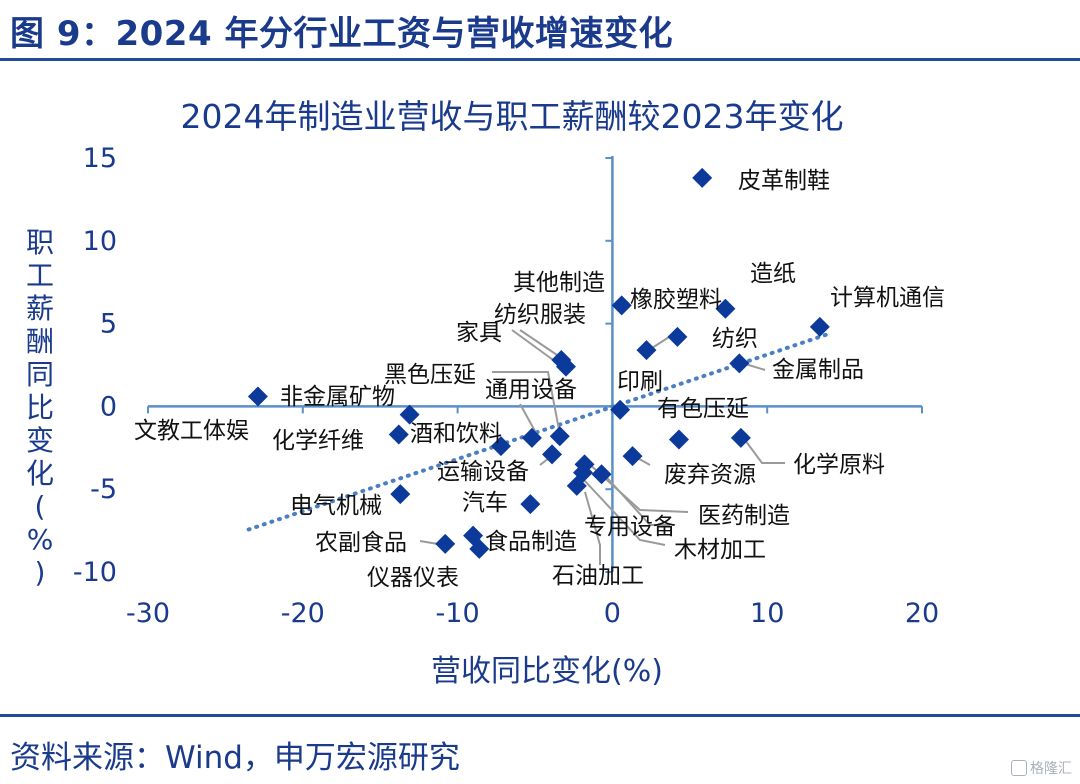  Describe the element at coordinates (303, 613) in the screenshot. I see `x-tick-label: -20` at that location.